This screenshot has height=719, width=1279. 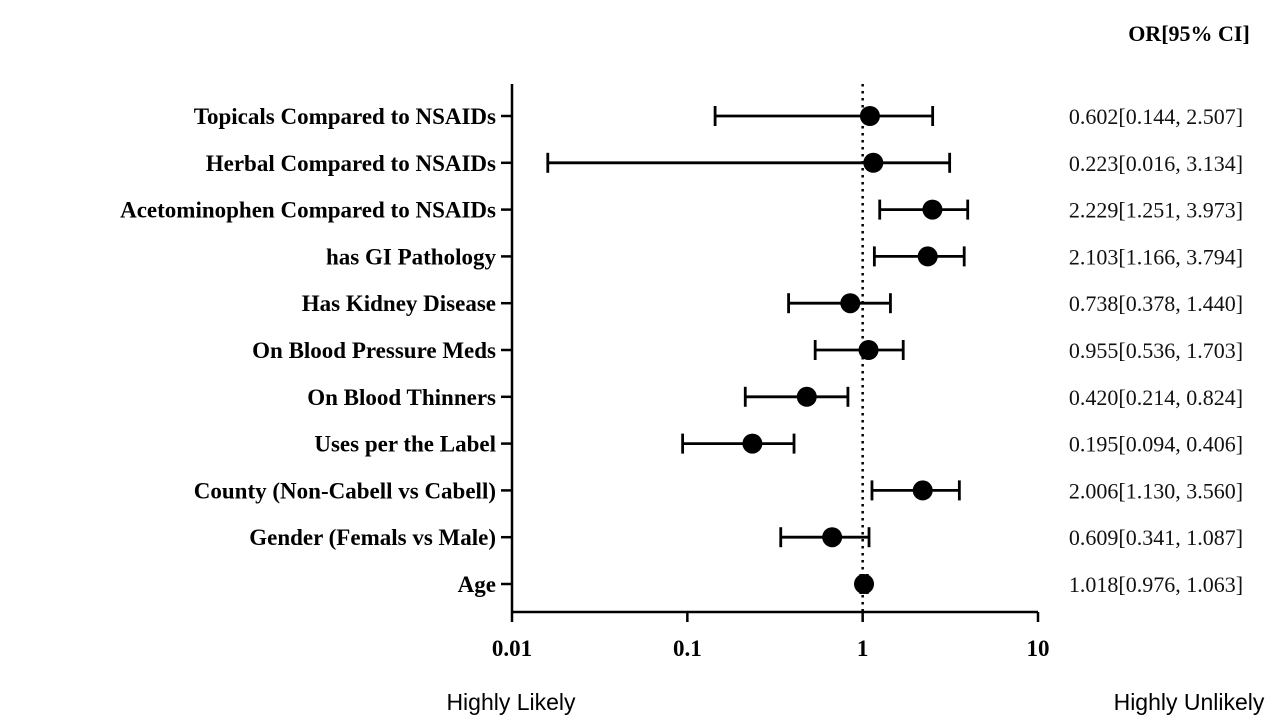 I want to click on ci-text: 0.955[0.536, 1.703], so click(x=1156, y=350).